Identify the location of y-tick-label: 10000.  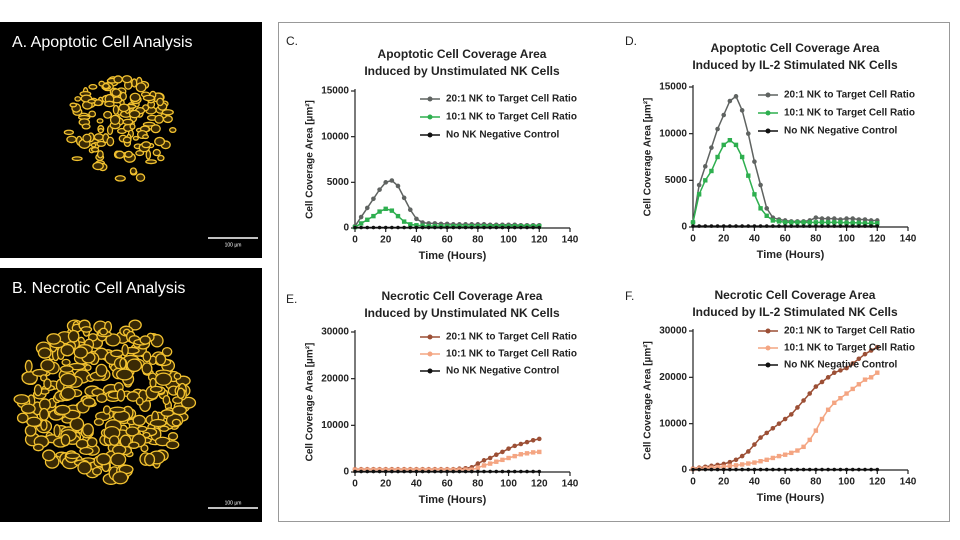
(335, 136).